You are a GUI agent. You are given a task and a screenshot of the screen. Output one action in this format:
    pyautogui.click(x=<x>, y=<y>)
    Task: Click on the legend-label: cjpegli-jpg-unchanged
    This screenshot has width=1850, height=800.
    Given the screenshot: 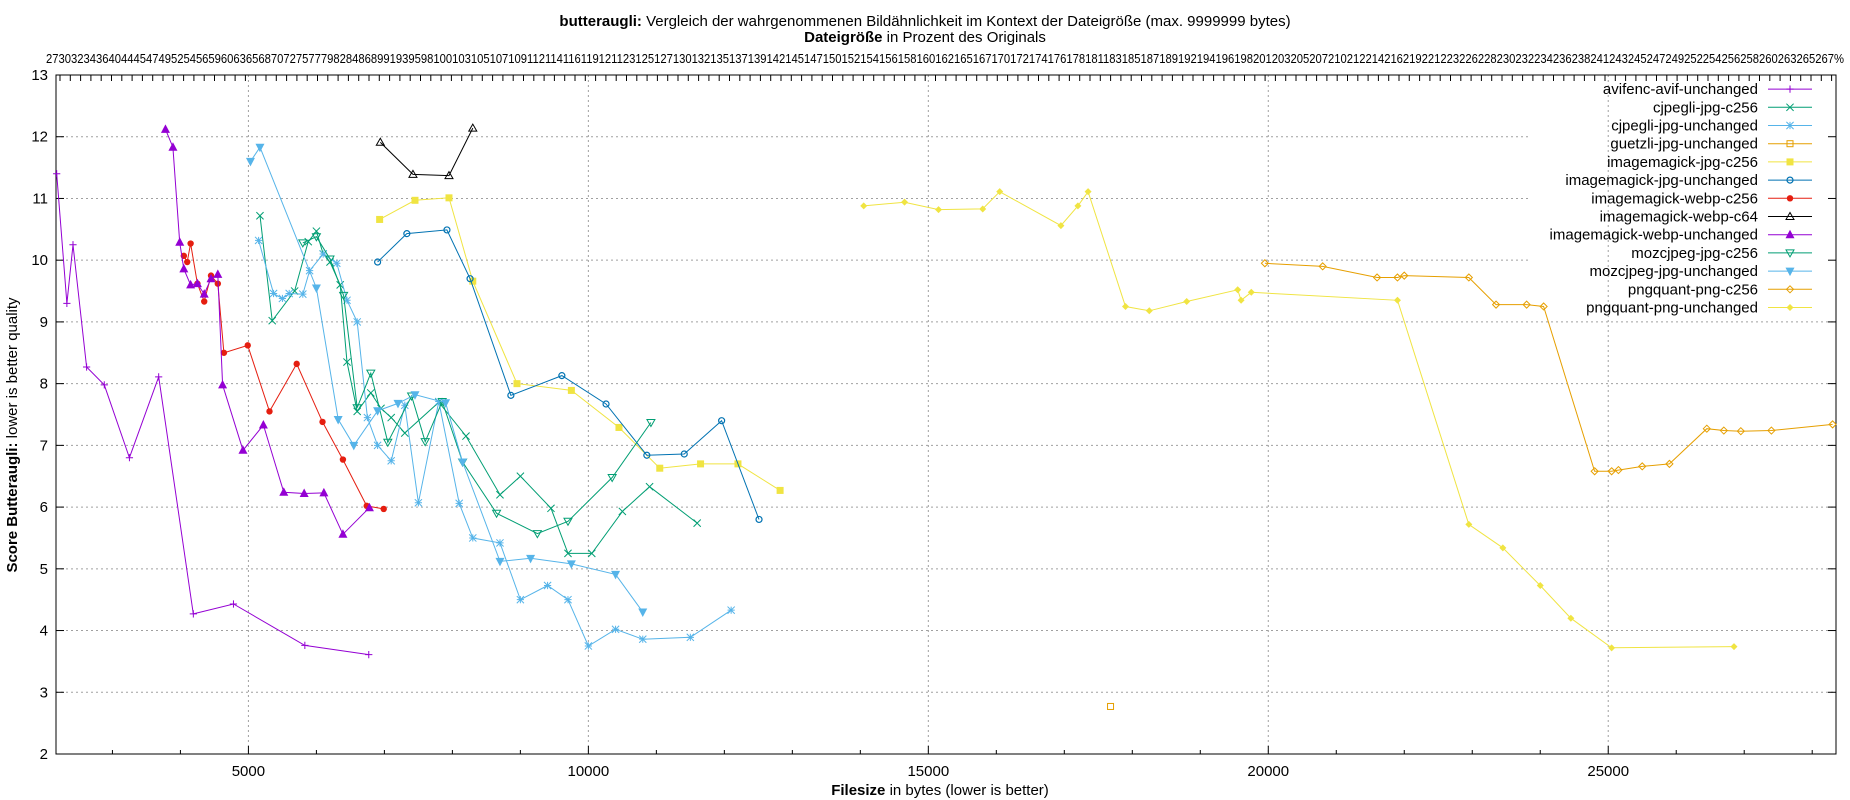 What is the action you would take?
    pyautogui.click(x=1684, y=126)
    